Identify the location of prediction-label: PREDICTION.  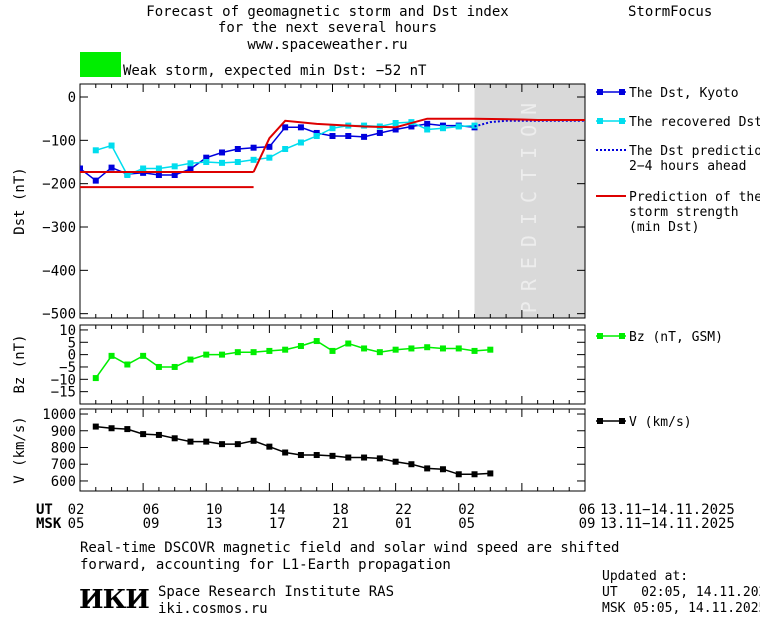
(529, 203).